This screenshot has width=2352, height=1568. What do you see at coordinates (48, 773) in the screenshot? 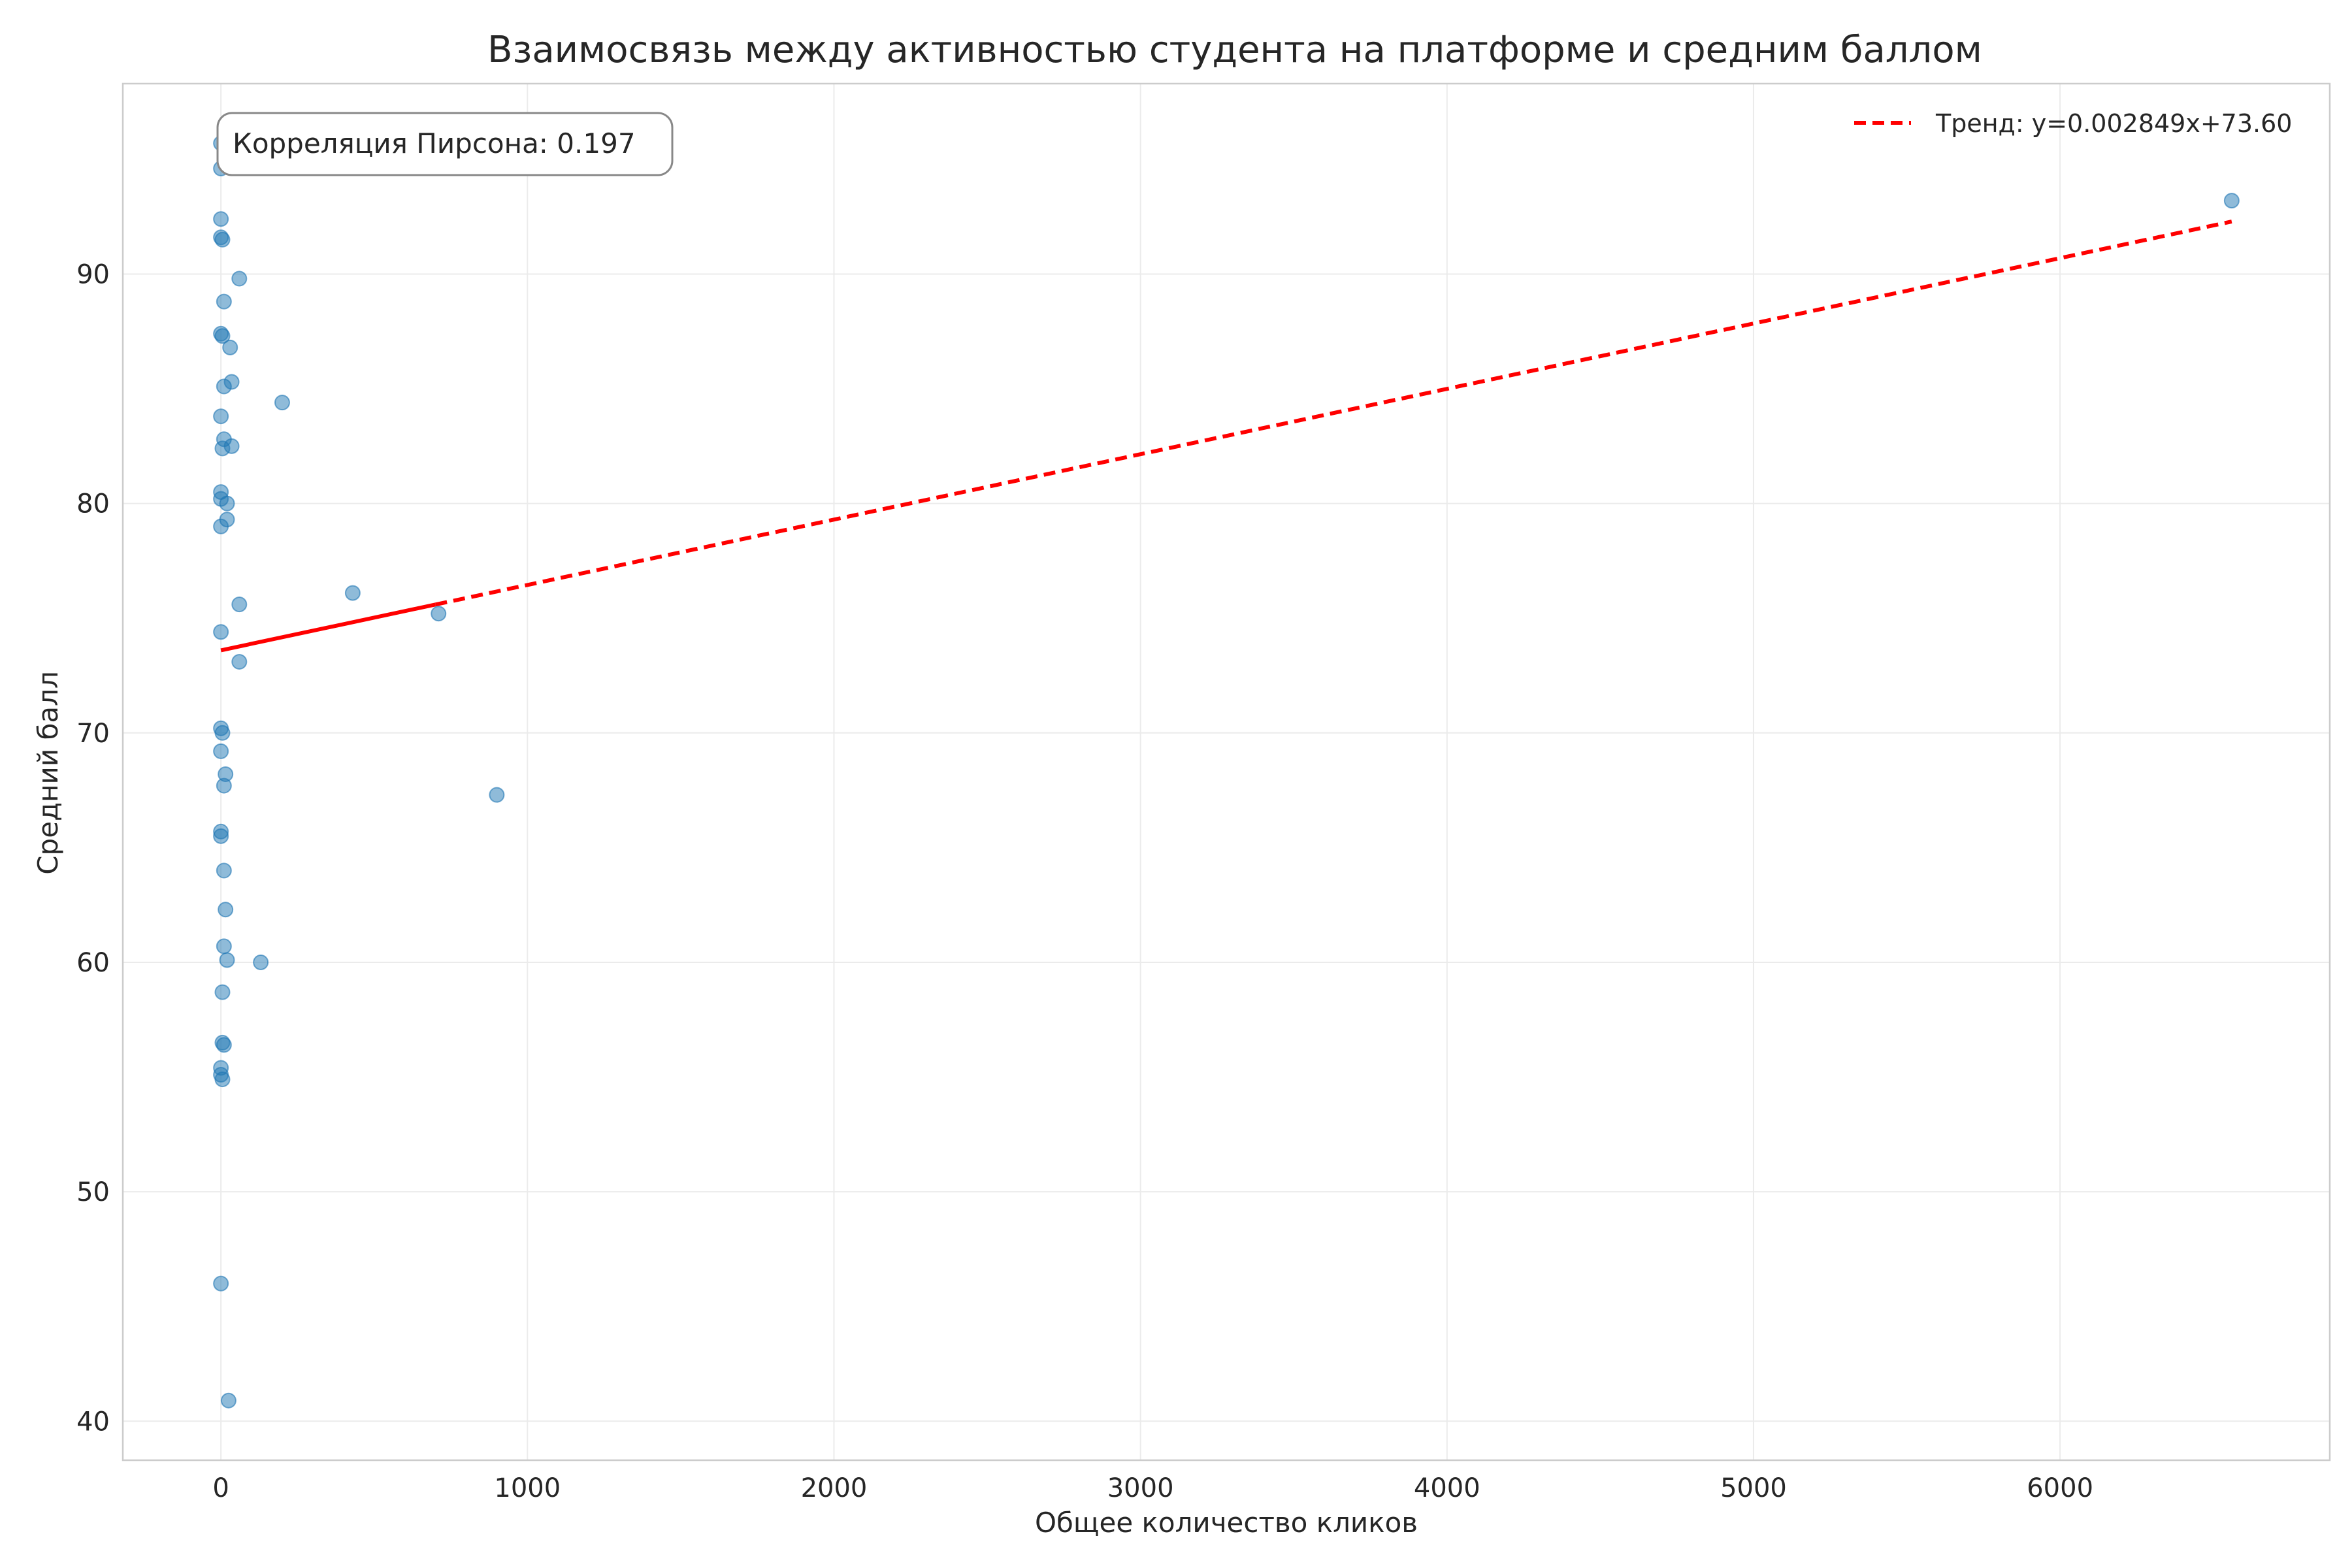
I see `y-axis-label: Средний балл` at bounding box center [48, 773].